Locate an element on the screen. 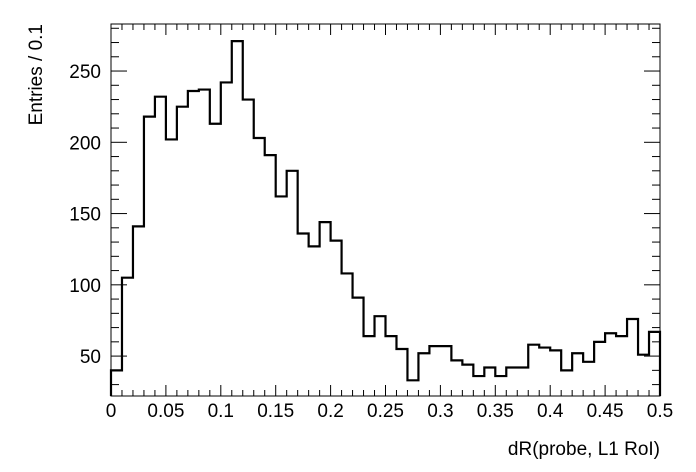 The height and width of the screenshot is (472, 696). y-tick-label: 100 is located at coordinates (85, 286).